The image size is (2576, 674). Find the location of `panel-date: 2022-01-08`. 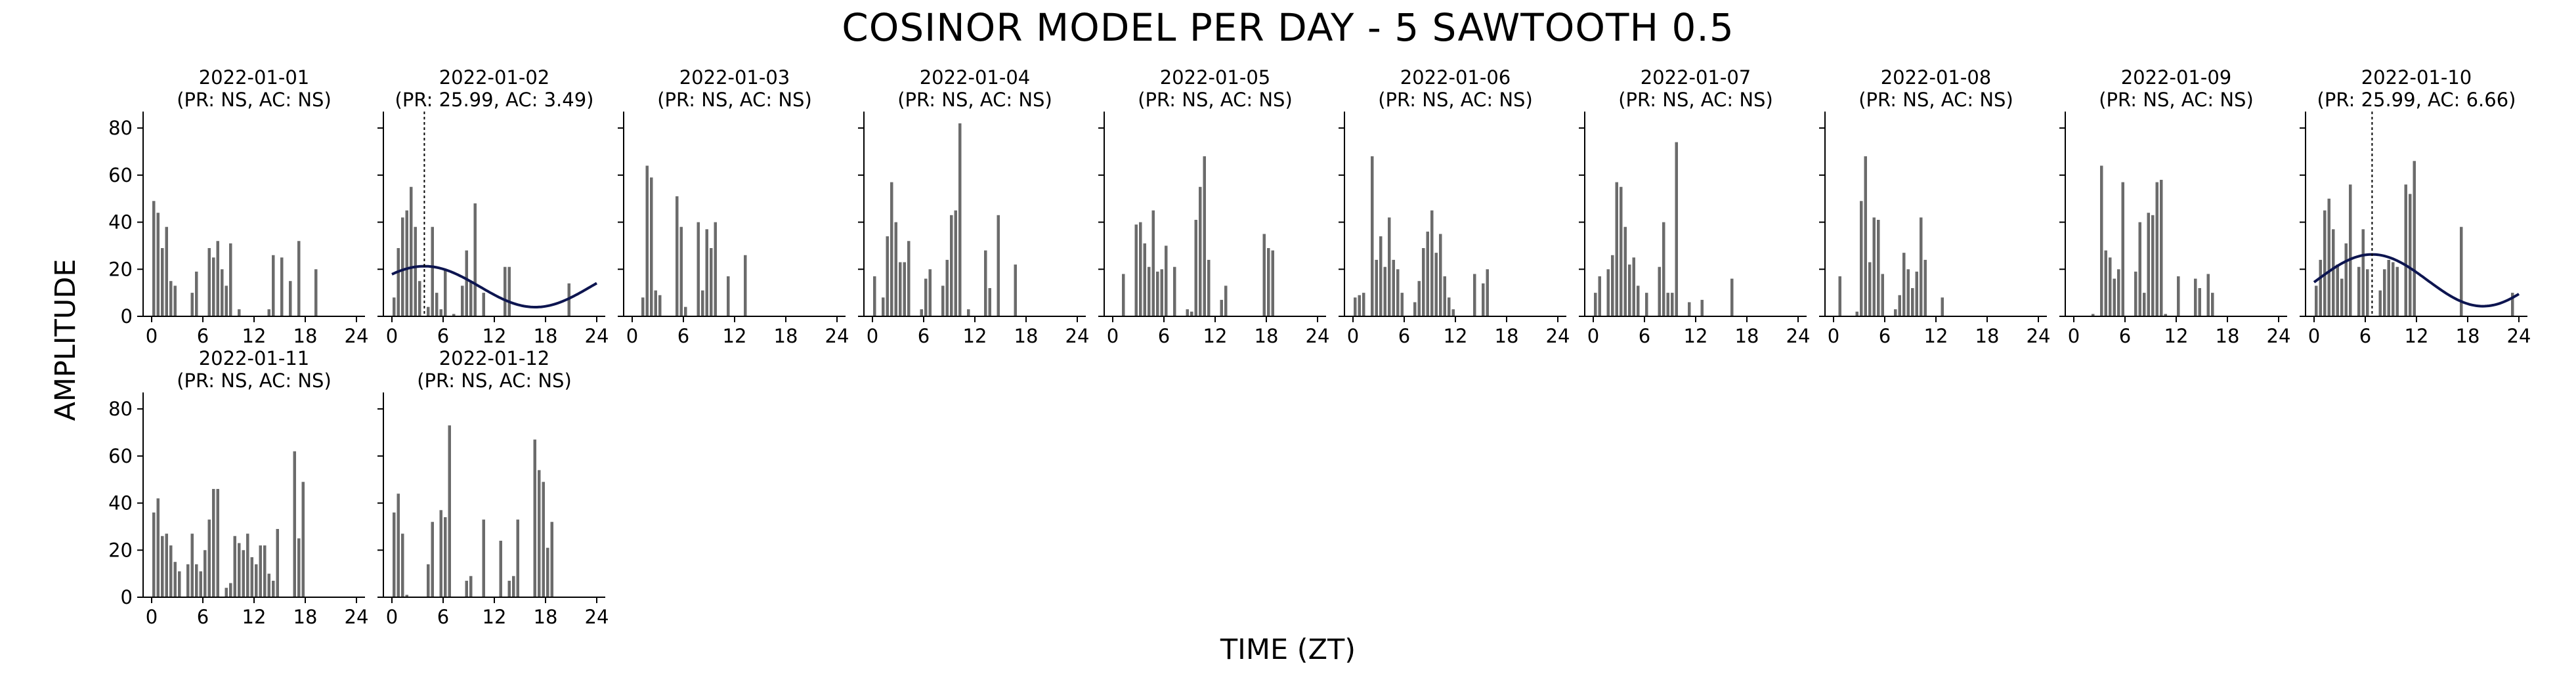

panel-date: 2022-01-08 is located at coordinates (1936, 77).